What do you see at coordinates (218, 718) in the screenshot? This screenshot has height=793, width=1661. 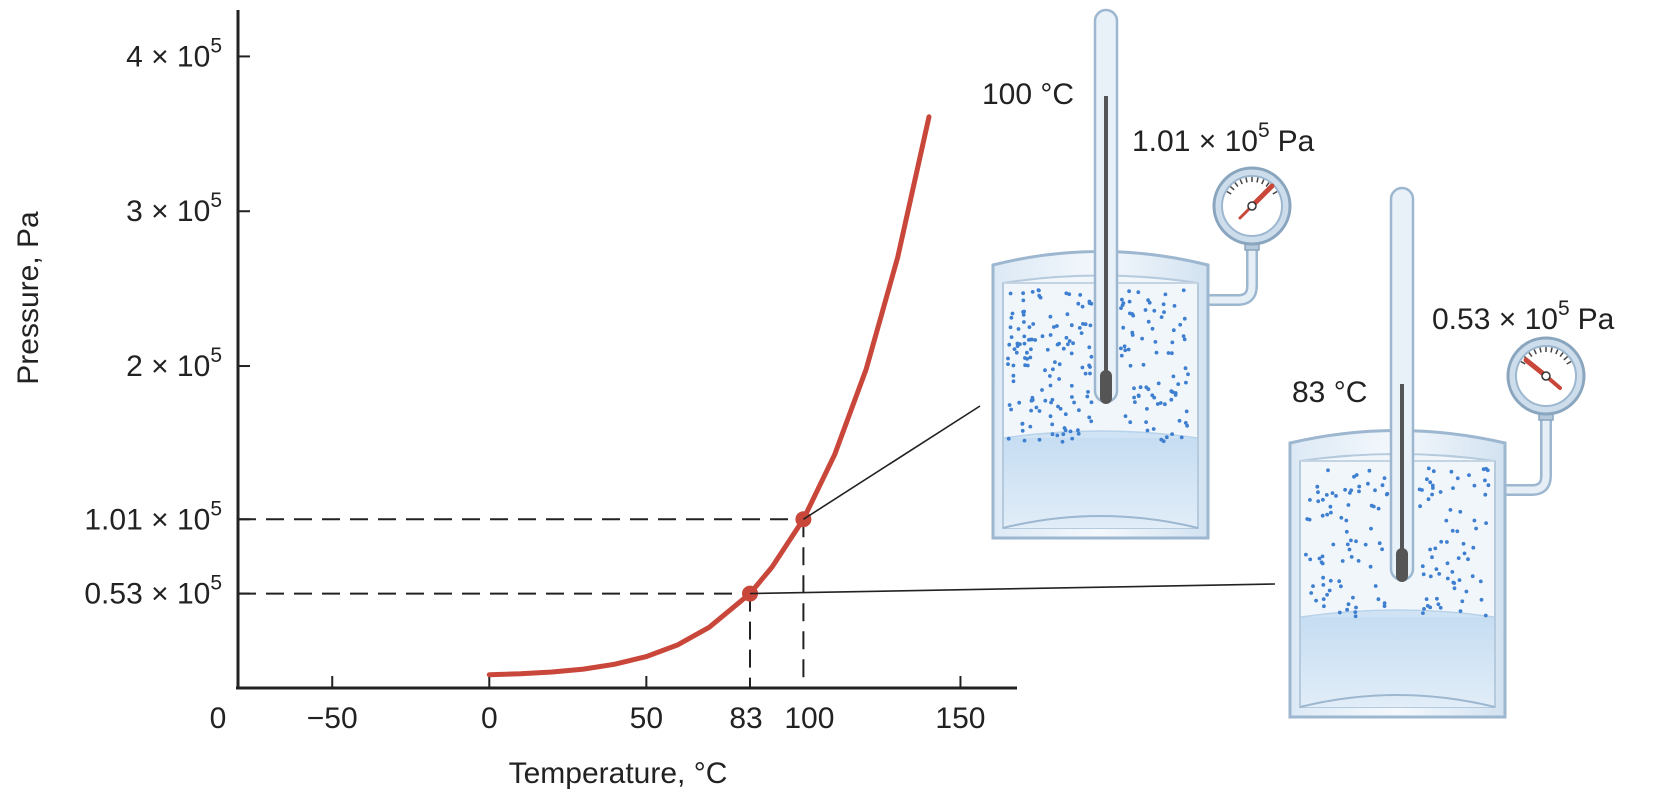 I see `x-origin-label: 0` at bounding box center [218, 718].